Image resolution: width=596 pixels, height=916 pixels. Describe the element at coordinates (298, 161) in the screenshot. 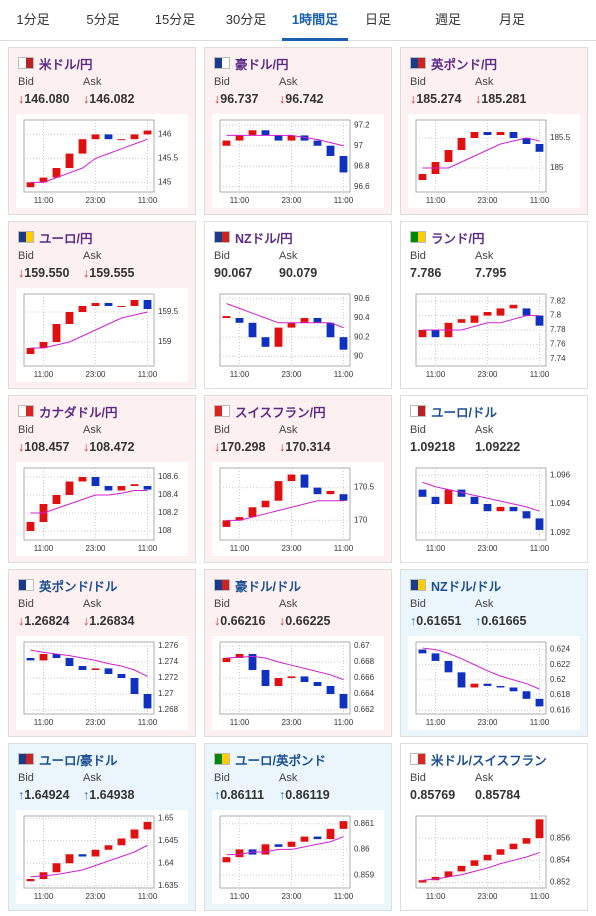

I see `mini-chart: 96.6 96.8 97 97.2 11:00 23:00 11:00` at that location.